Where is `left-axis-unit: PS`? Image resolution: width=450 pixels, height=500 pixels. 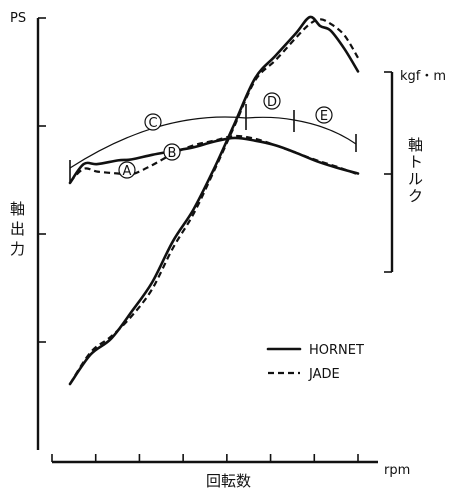 left-axis-unit: PS is located at coordinates (18, 18).